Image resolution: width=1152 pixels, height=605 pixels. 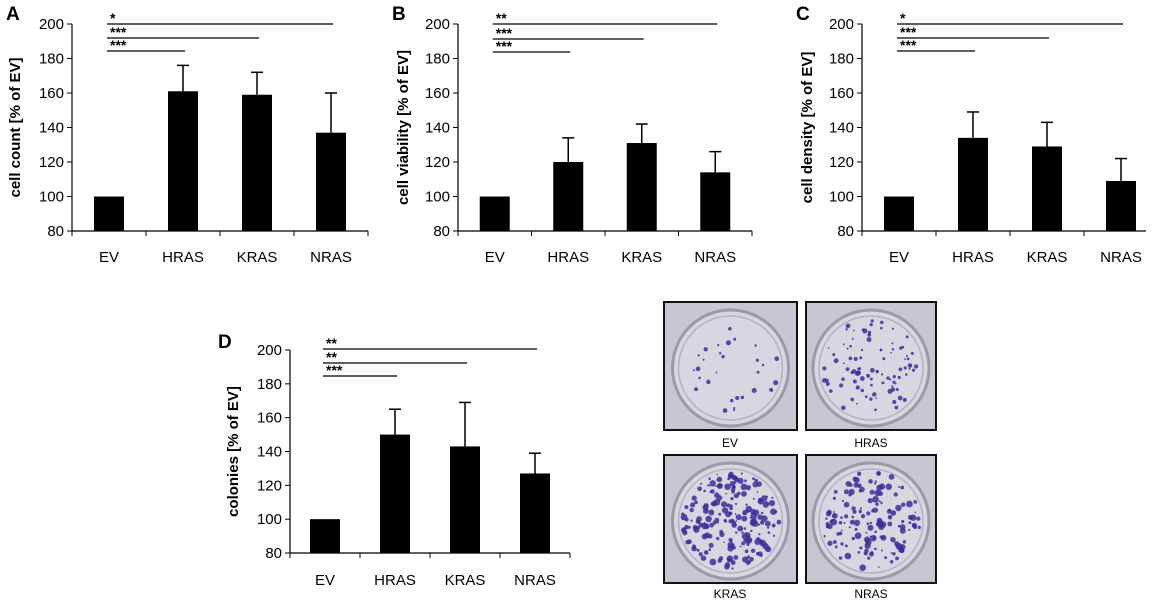 I want to click on bar-hras, so click(x=395, y=493).